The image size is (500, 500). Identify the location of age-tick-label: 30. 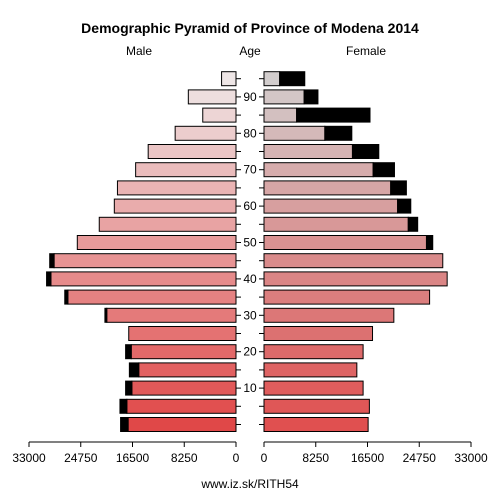
(250, 315).